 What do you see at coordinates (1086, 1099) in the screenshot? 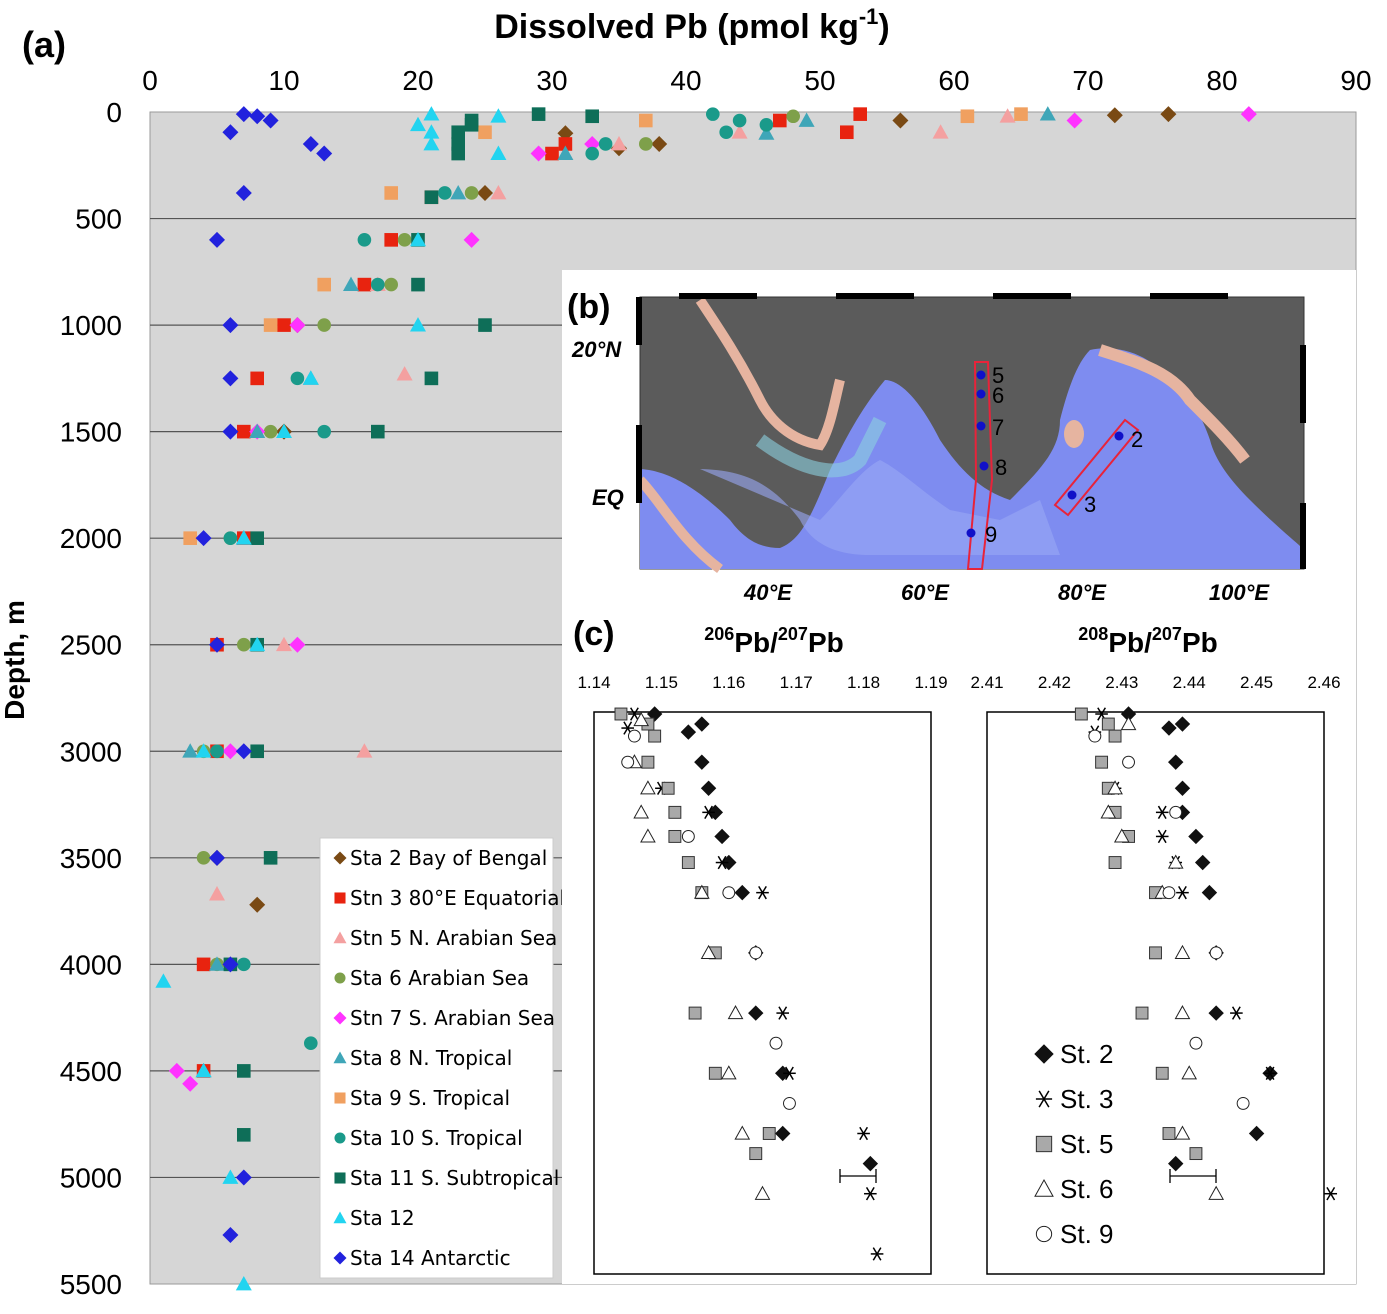
I see `legend-label: St. 3` at bounding box center [1086, 1099].